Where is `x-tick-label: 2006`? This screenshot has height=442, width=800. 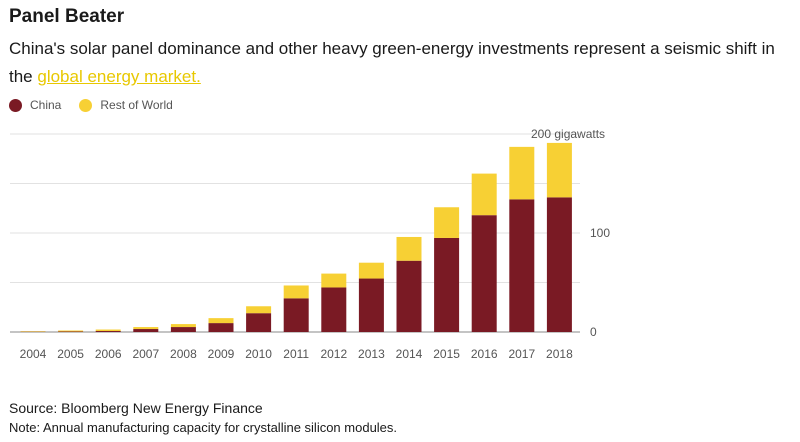 x-tick-label: 2006 is located at coordinates (108, 354).